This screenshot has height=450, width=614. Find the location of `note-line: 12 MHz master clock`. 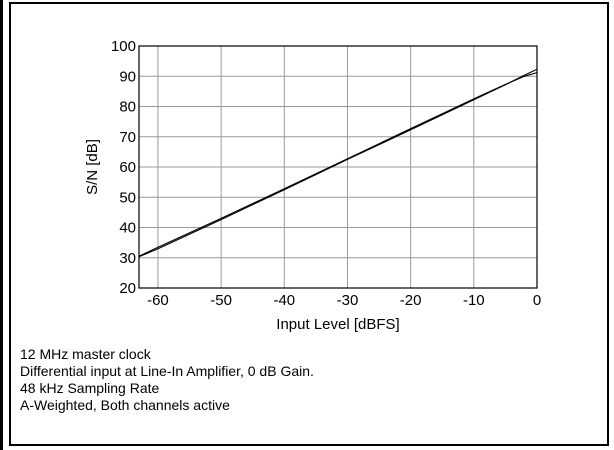

note-line: 12 MHz master clock is located at coordinates (85, 354).